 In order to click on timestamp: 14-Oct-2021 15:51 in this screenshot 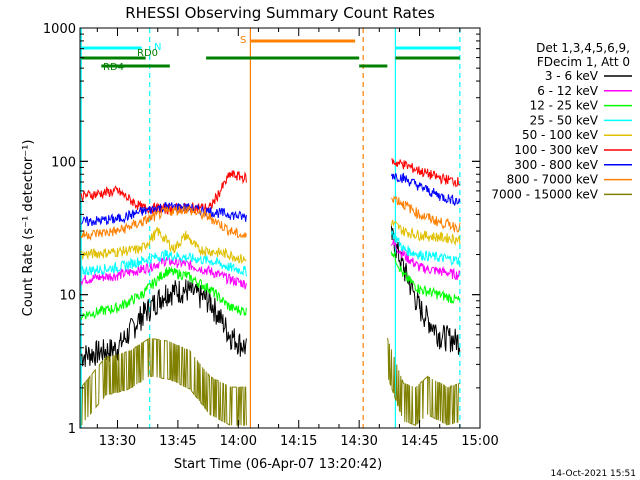, I will do `click(593, 474)`.